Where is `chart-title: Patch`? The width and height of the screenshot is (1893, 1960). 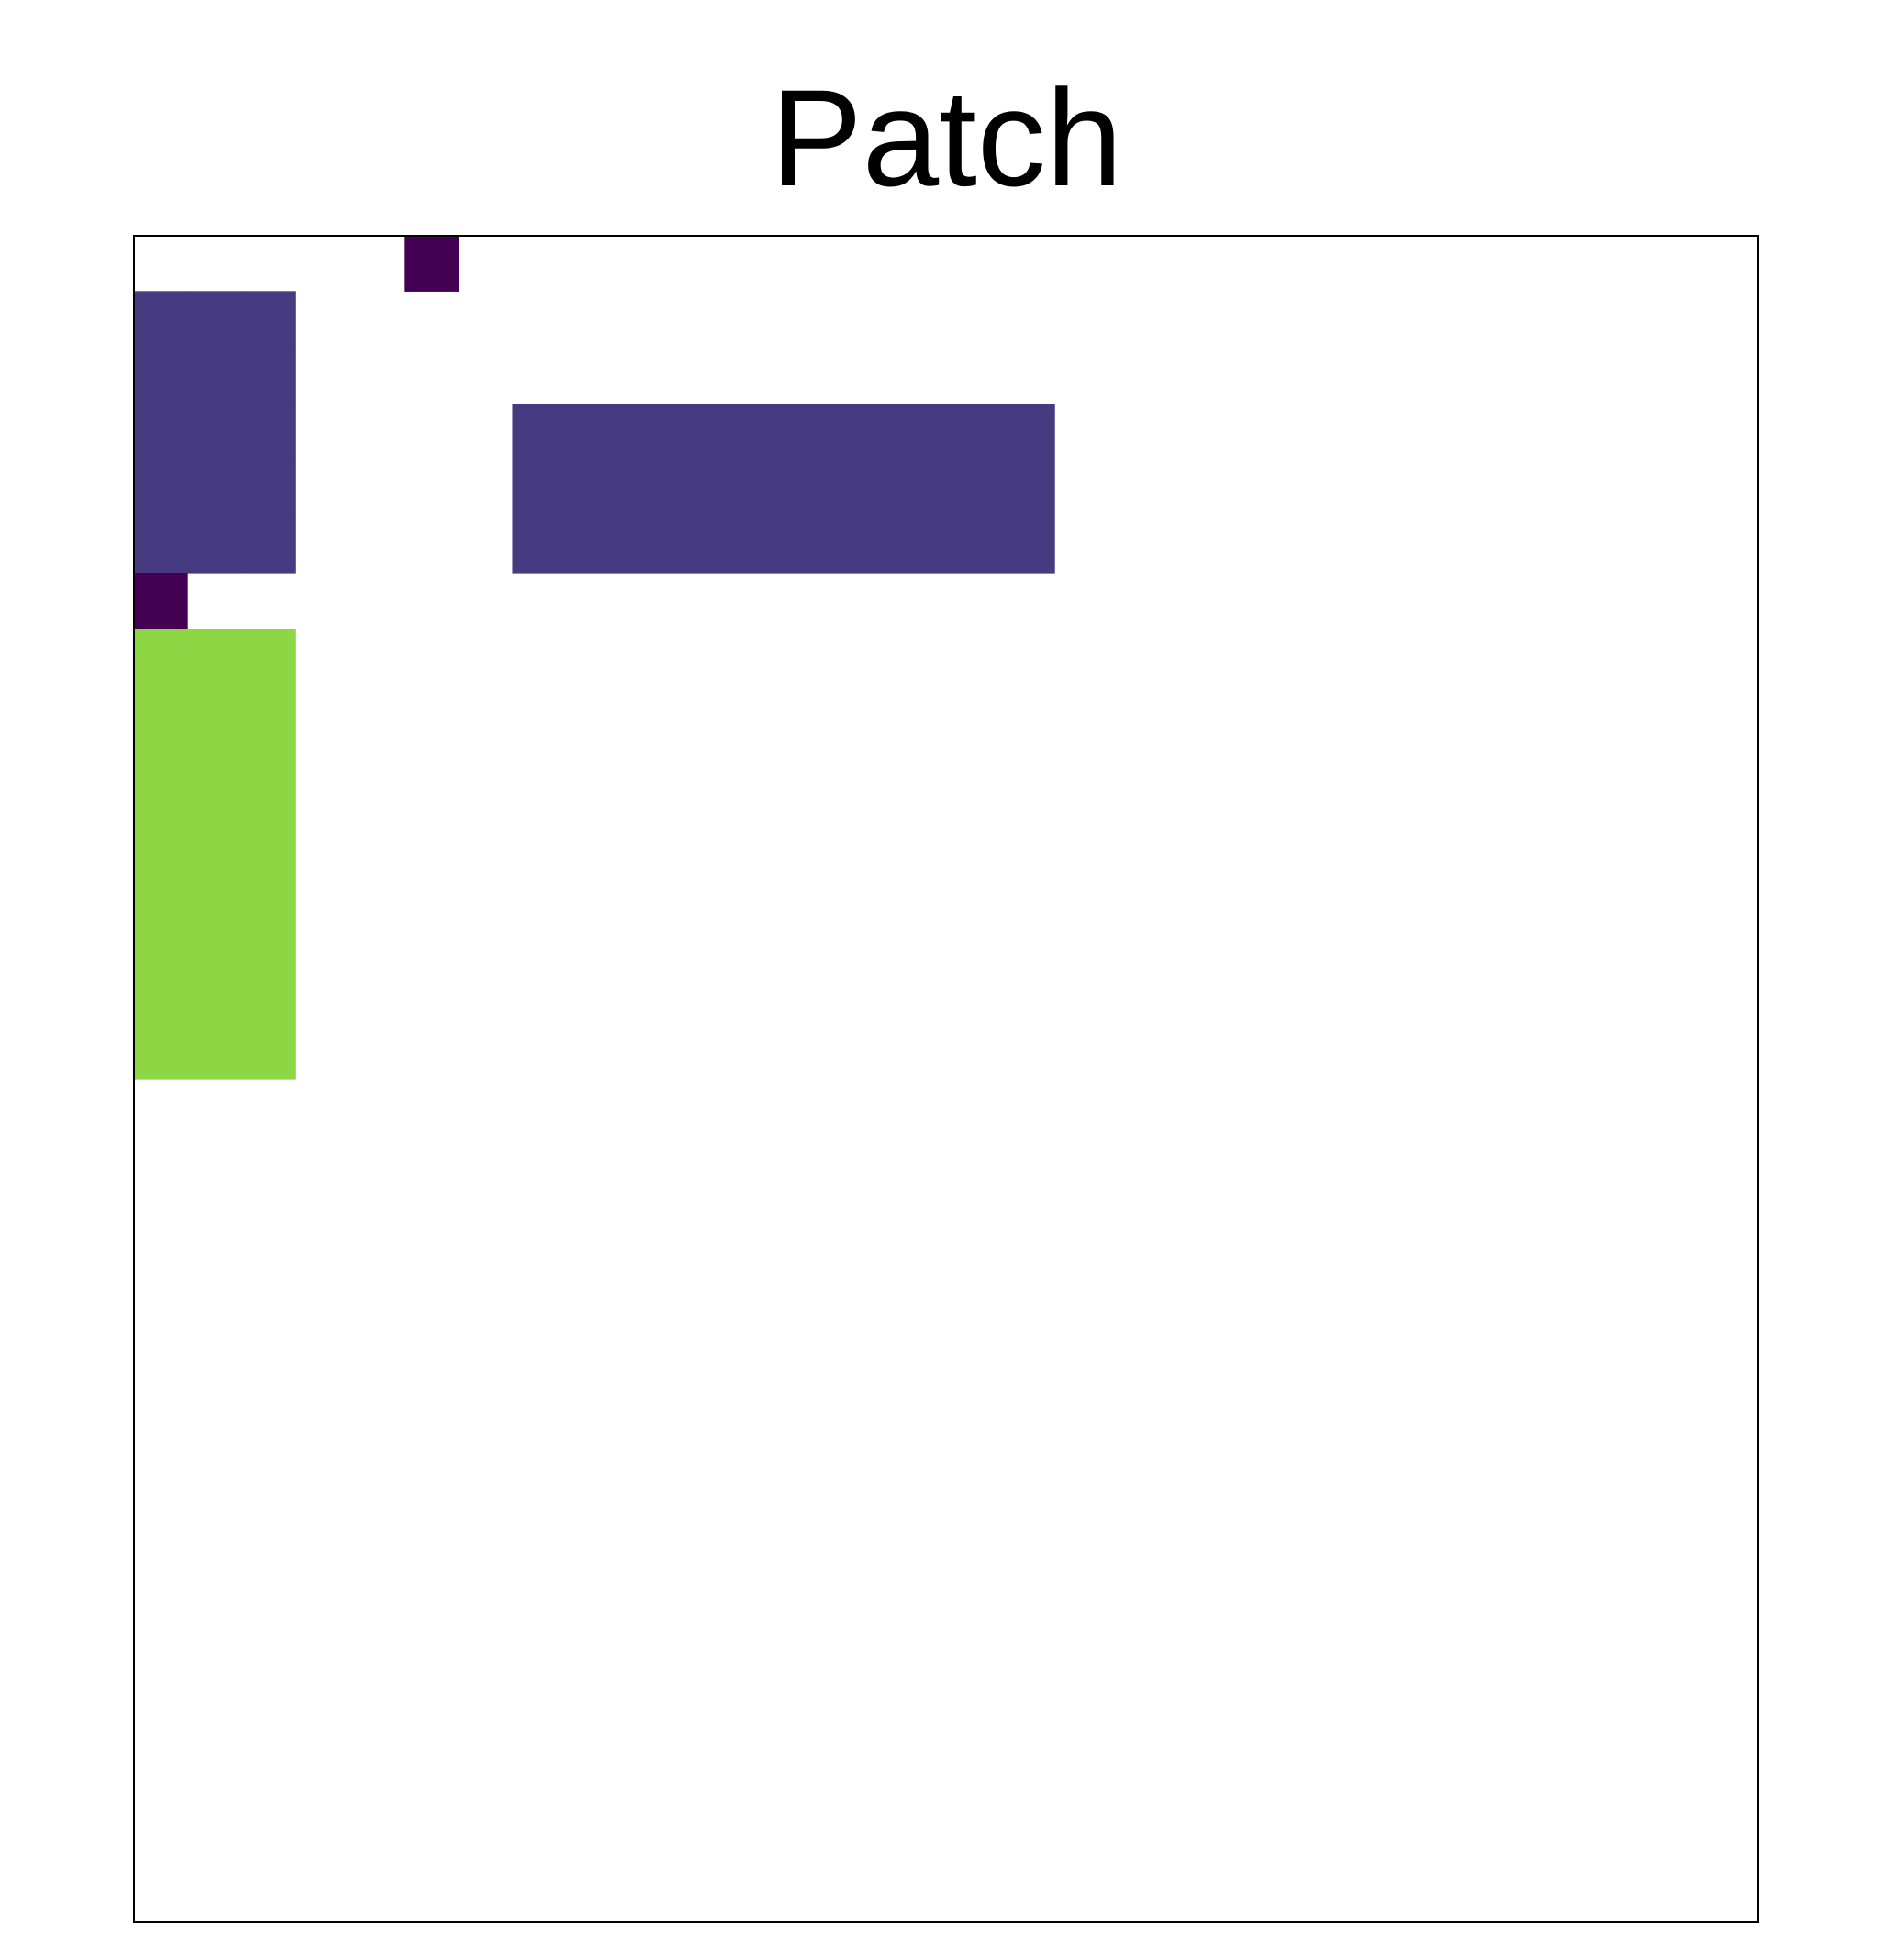
chart-title: Patch is located at coordinates (946, 138).